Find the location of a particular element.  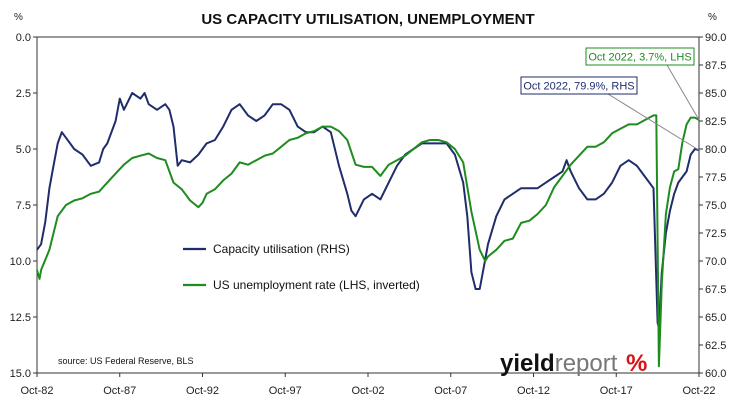

x-tick-label: Oct-02 is located at coordinates (367, 391).